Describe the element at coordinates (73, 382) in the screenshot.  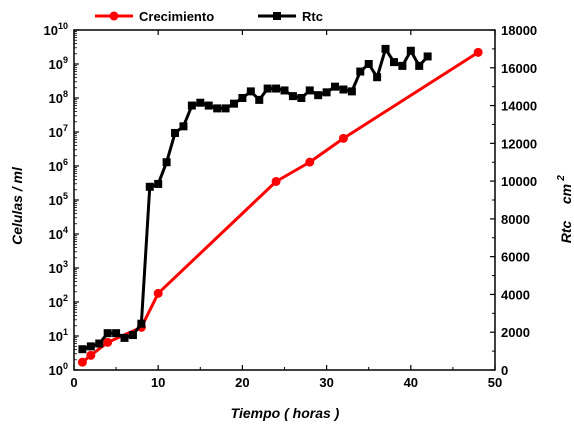
I see `x-tick-label: 0` at that location.